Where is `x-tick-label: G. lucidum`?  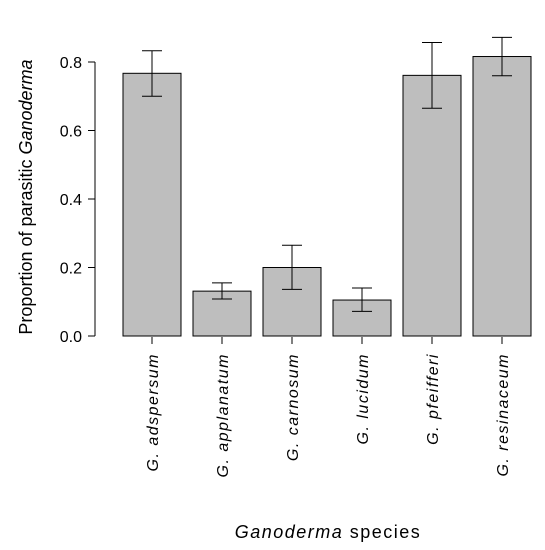 x-tick-label: G. lucidum is located at coordinates (363, 398).